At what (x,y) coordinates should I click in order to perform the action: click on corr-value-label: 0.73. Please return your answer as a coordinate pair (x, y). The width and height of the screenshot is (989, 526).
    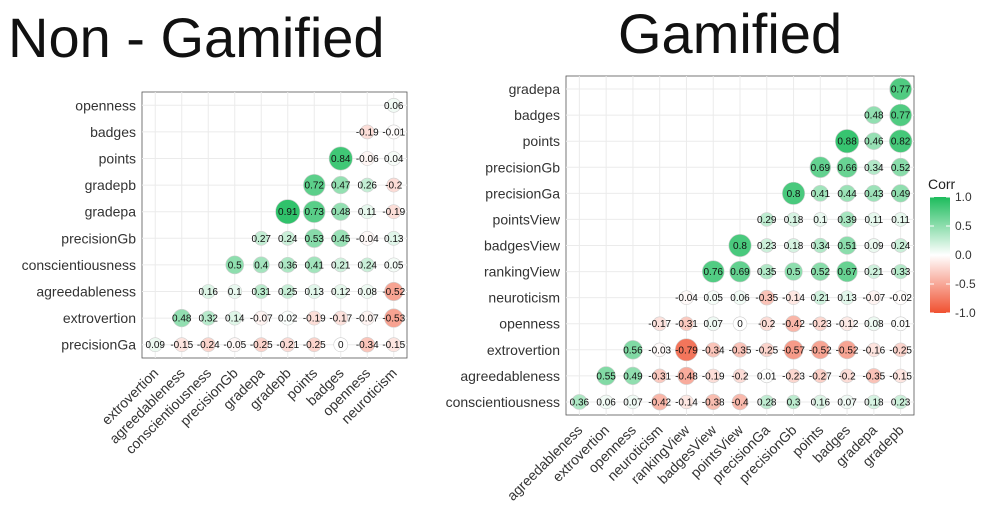
    Looking at the image, I should click on (315, 212).